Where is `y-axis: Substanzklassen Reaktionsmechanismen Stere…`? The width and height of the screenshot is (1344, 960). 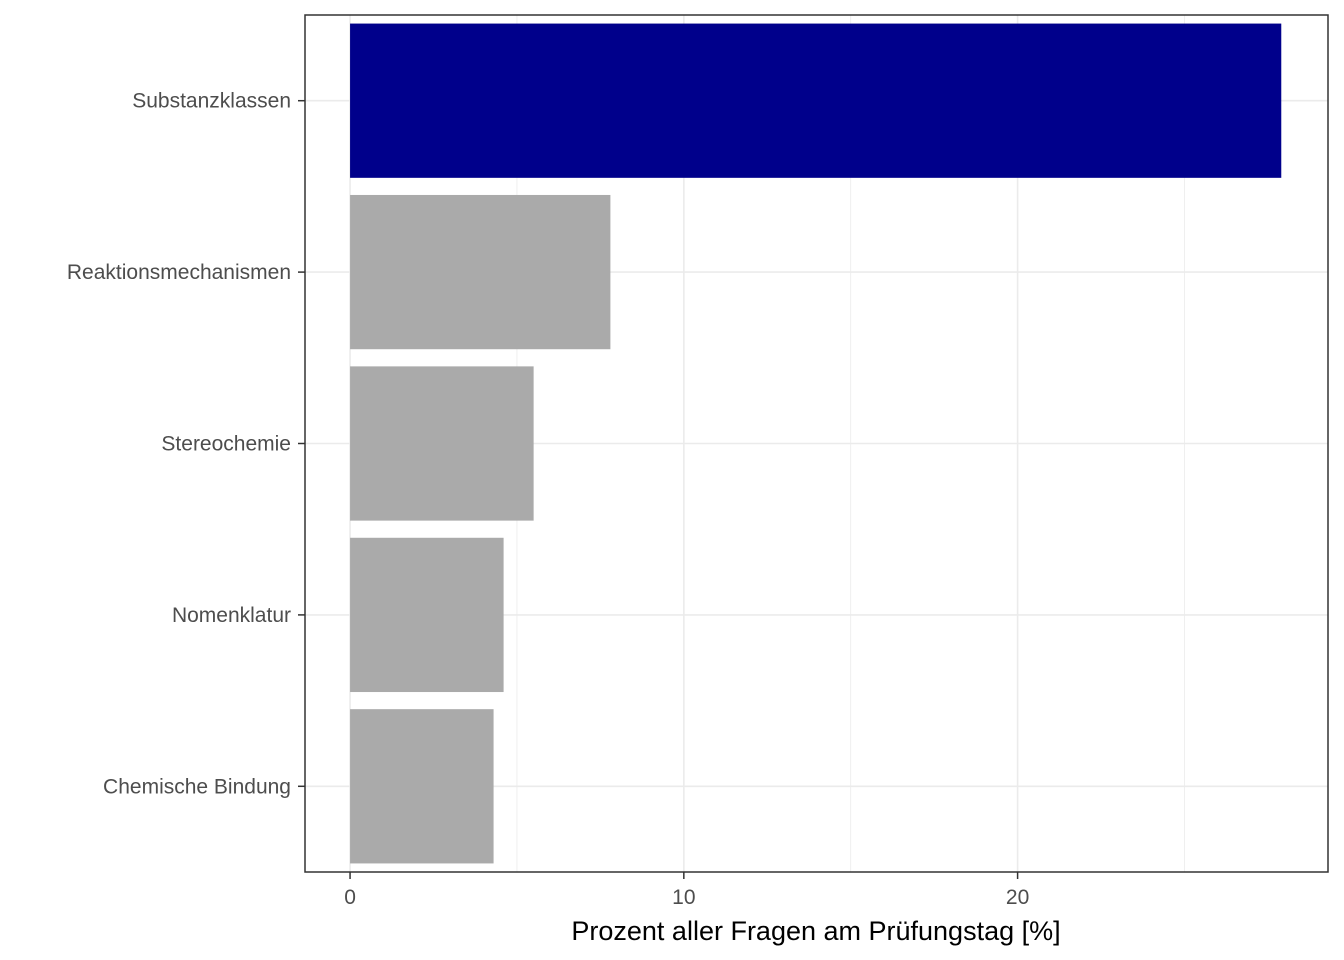
y-axis: Substanzklassen Reaktionsmechanismen Stere… is located at coordinates (186, 444).